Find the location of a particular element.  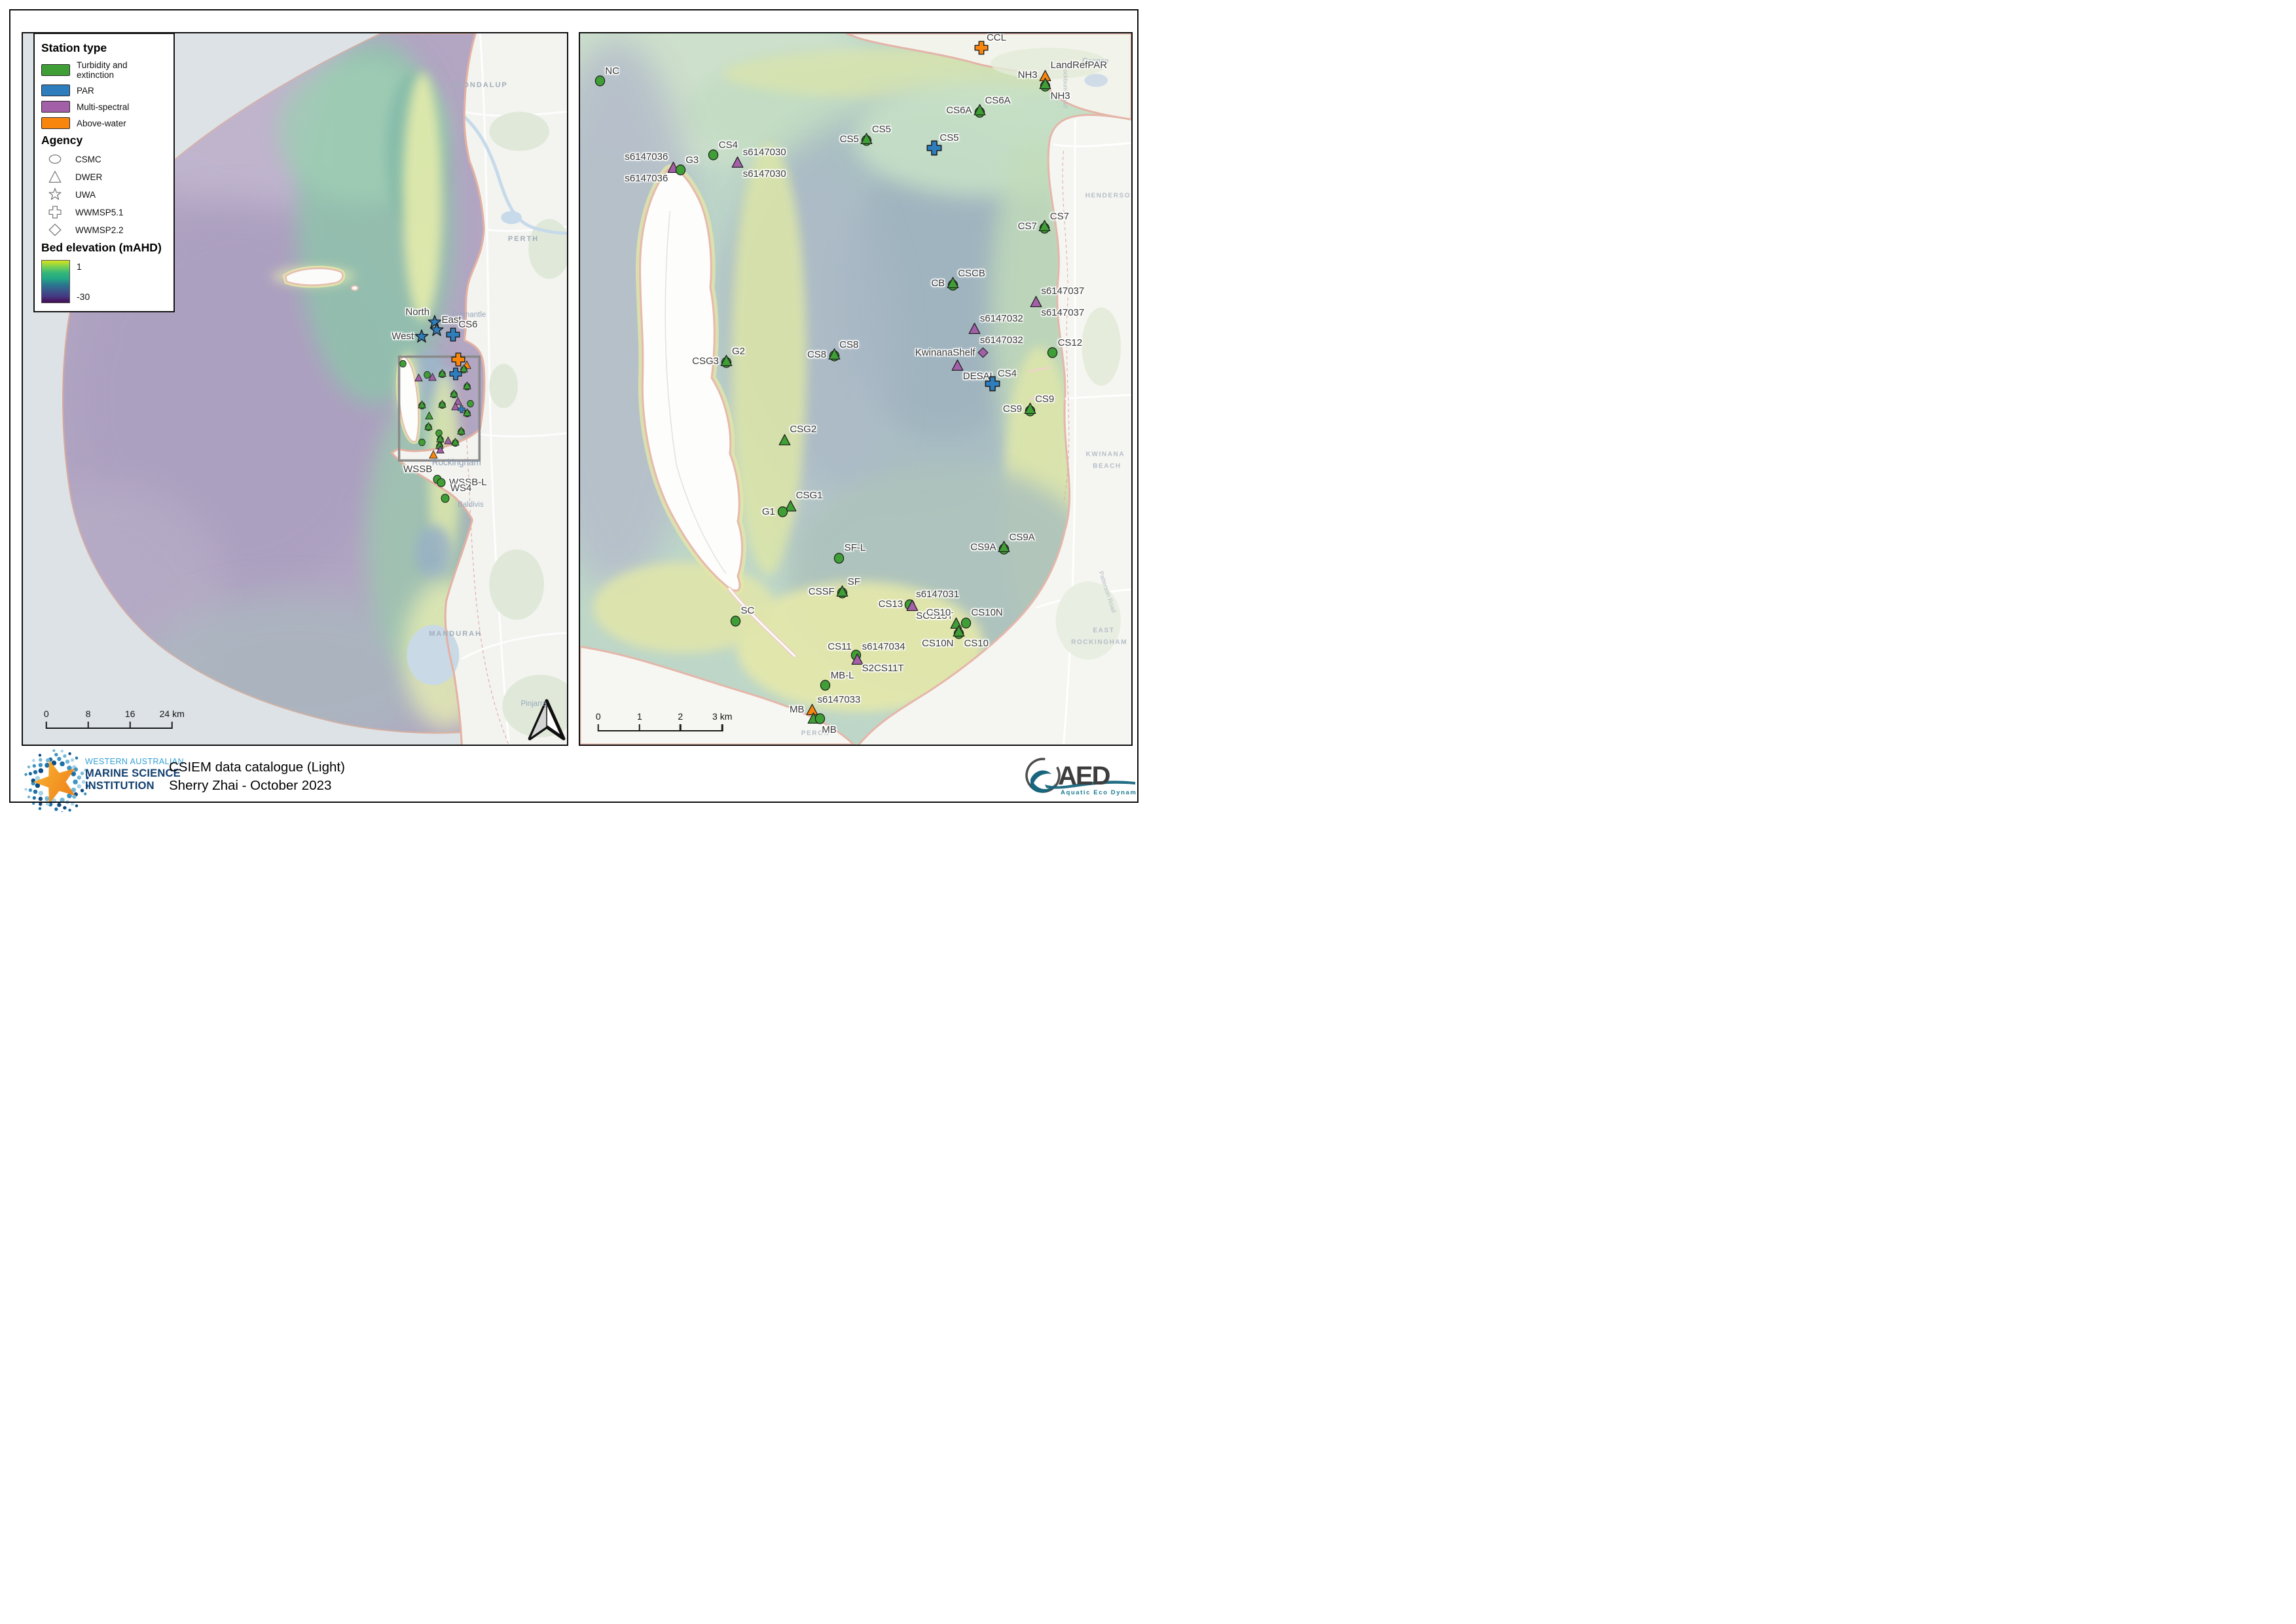

legend-agency-label: WWMSP5.1 is located at coordinates (99, 212).